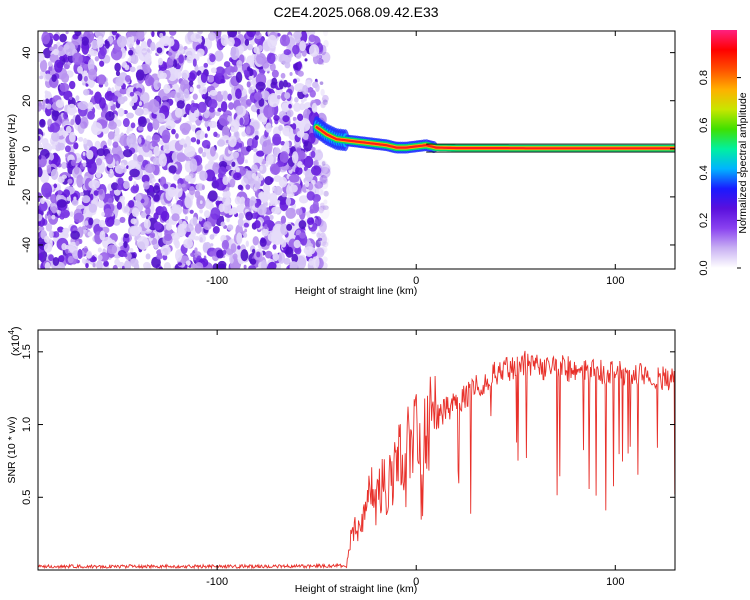 The height and width of the screenshot is (600, 750). Describe the element at coordinates (615, 281) in the screenshot. I see `spectrogram-x-tick-label-2: 100` at that location.